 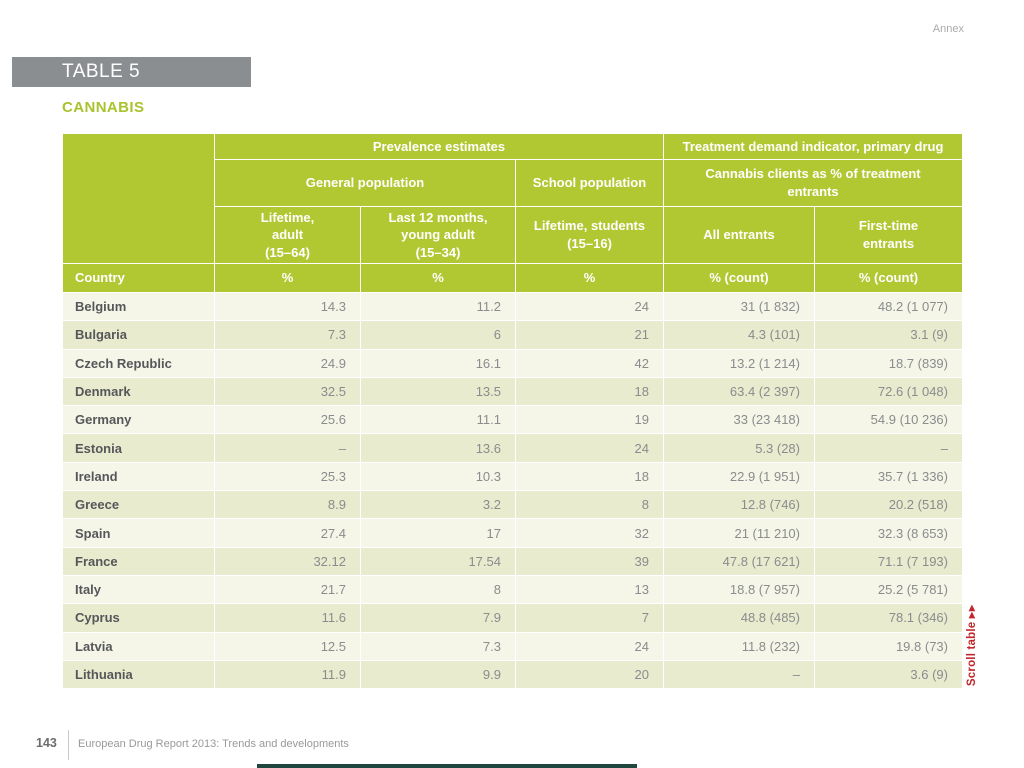 I want to click on country-cell: Germany, so click(x=138, y=420).